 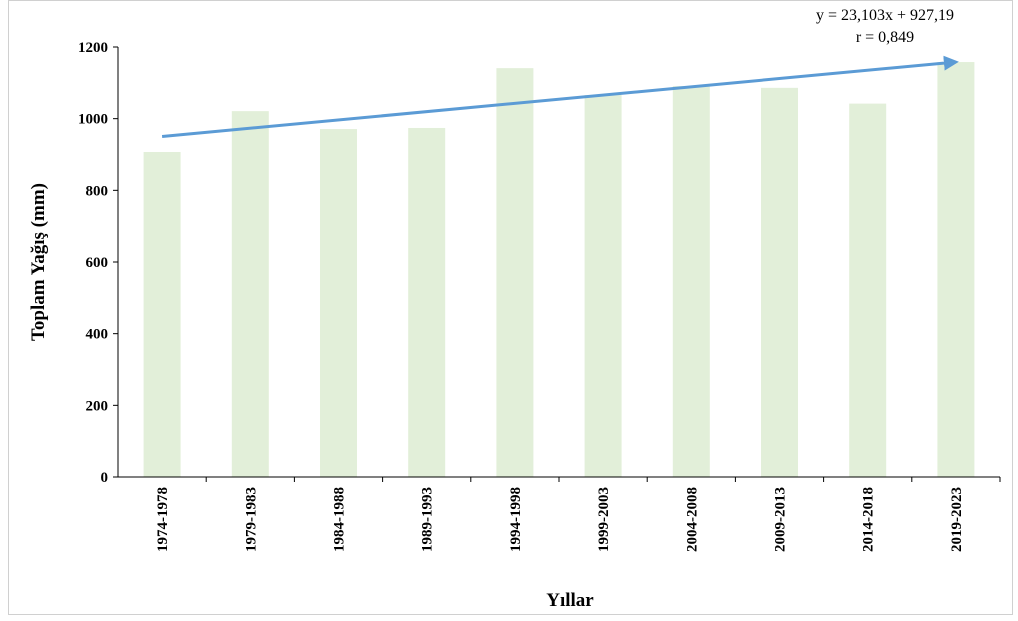 What do you see at coordinates (560, 96) in the screenshot?
I see `trend-line` at bounding box center [560, 96].